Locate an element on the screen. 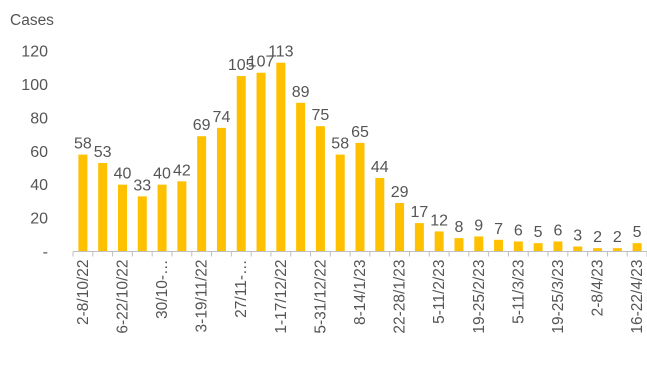 The image size is (647, 374). data-label: 33 is located at coordinates (142, 185).